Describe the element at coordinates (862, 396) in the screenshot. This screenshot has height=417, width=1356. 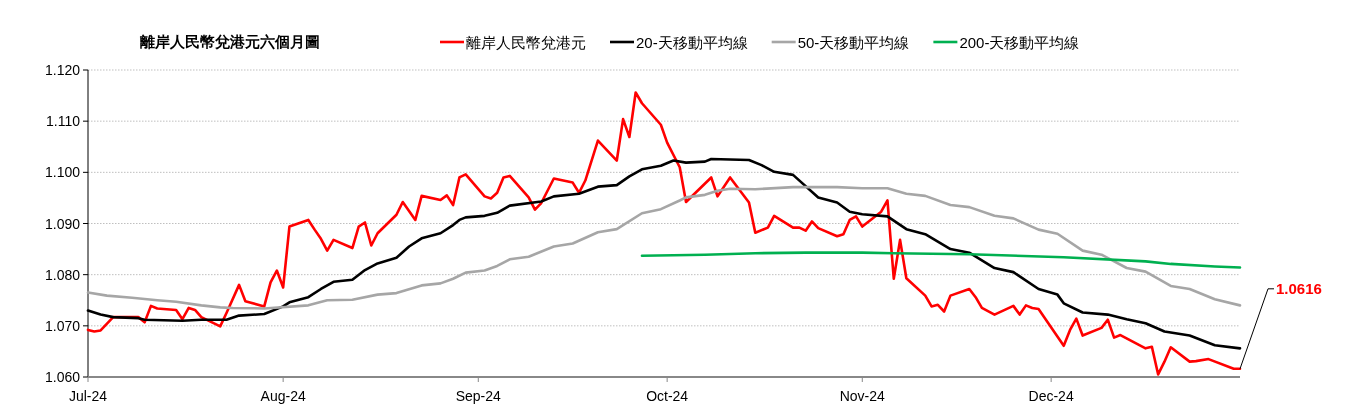
I see `x-tick-label: Nov-24` at that location.